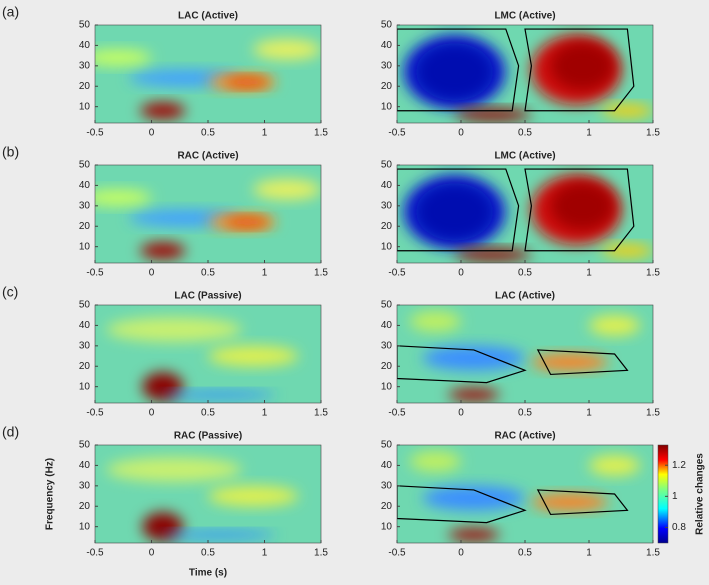 The width and height of the screenshot is (709, 585). What do you see at coordinates (700, 494) in the screenshot?
I see `colorbar-label: Relative changes` at bounding box center [700, 494].